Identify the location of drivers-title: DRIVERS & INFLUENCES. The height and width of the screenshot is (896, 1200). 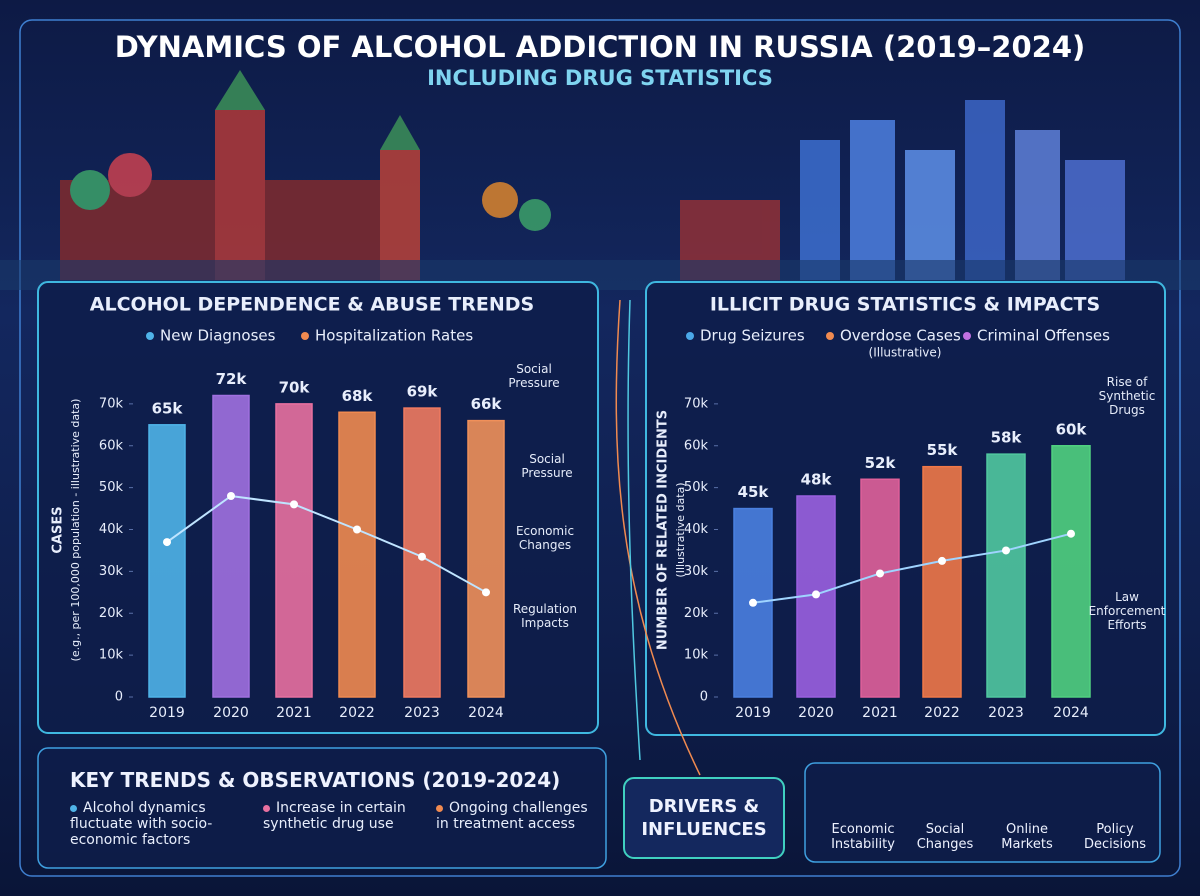
(704, 818).